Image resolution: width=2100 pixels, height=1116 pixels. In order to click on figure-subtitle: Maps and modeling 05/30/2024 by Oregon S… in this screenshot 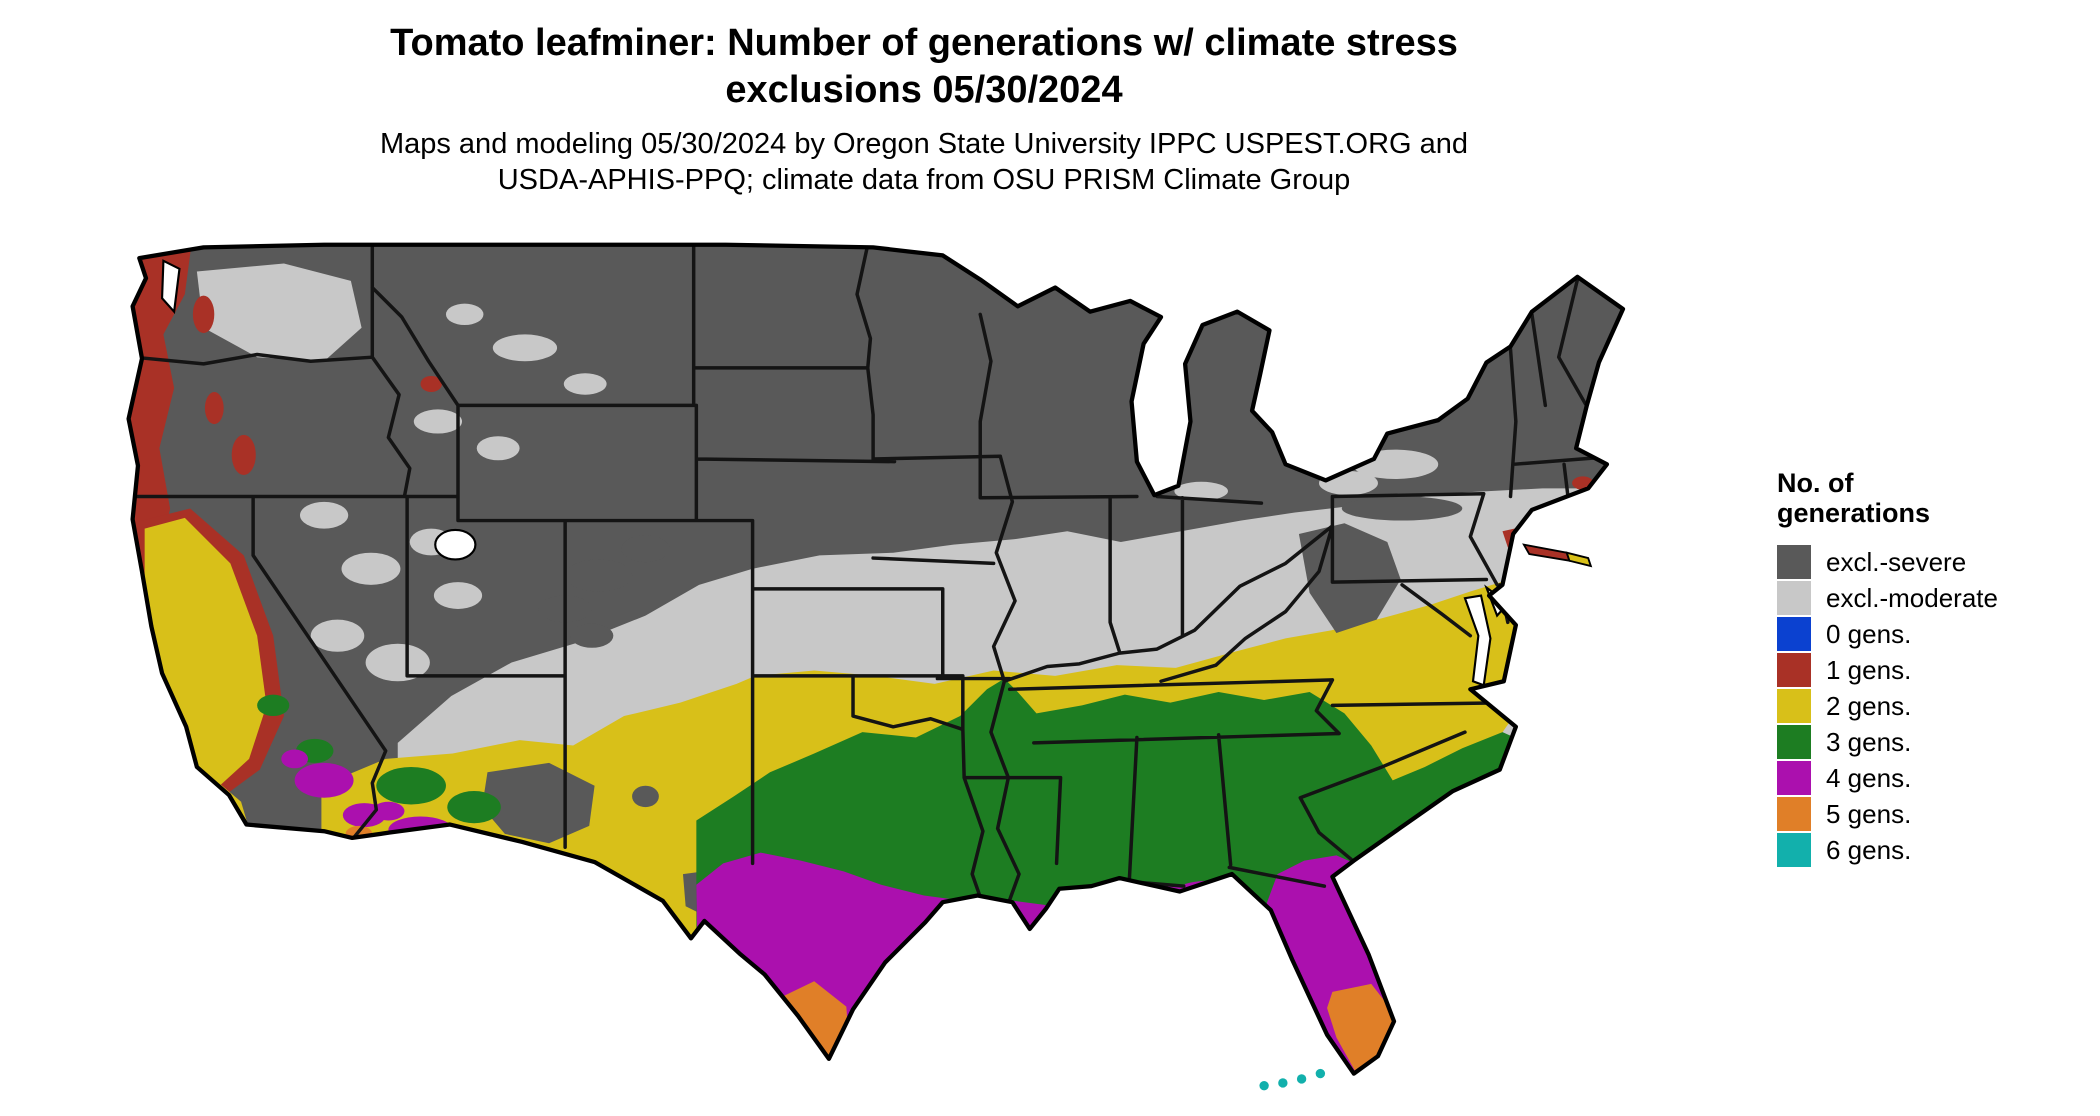, I will do `click(924, 162)`.